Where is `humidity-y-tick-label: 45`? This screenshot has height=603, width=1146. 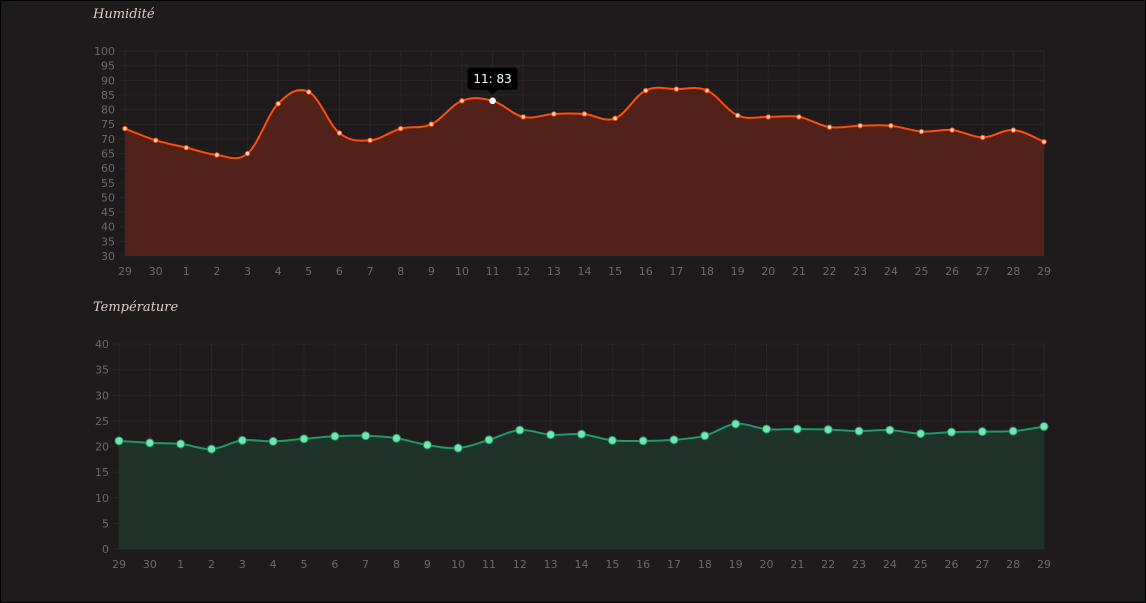
humidity-y-tick-label: 45 is located at coordinates (108, 212).